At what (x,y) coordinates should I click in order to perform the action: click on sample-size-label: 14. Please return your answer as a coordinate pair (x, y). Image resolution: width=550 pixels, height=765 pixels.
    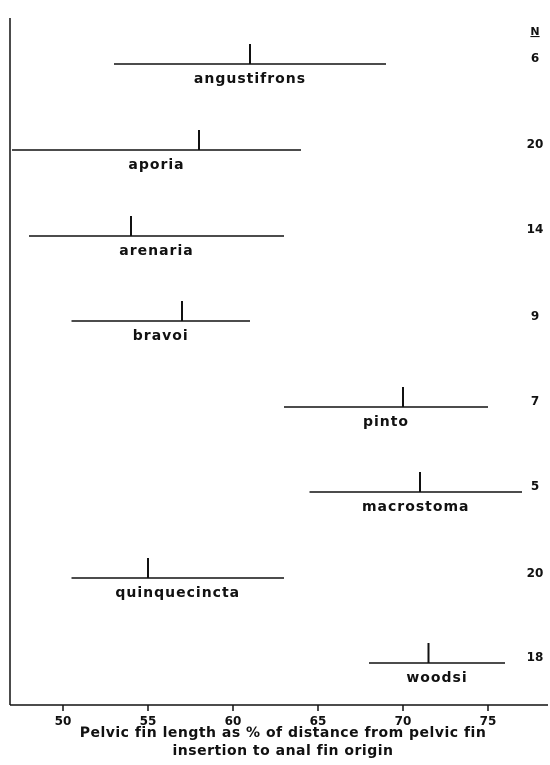
    Looking at the image, I should click on (535, 229).